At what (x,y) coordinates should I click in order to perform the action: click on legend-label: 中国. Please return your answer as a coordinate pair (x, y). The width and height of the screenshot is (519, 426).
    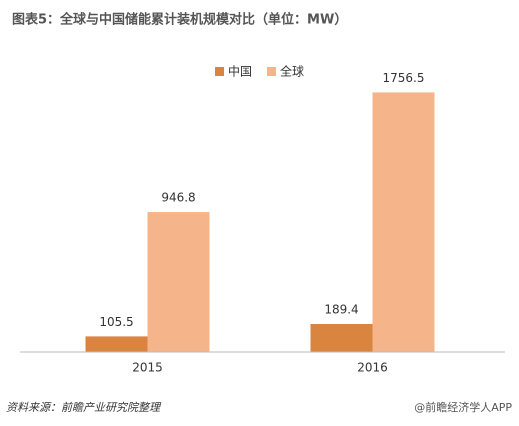
    Looking at the image, I should click on (240, 71).